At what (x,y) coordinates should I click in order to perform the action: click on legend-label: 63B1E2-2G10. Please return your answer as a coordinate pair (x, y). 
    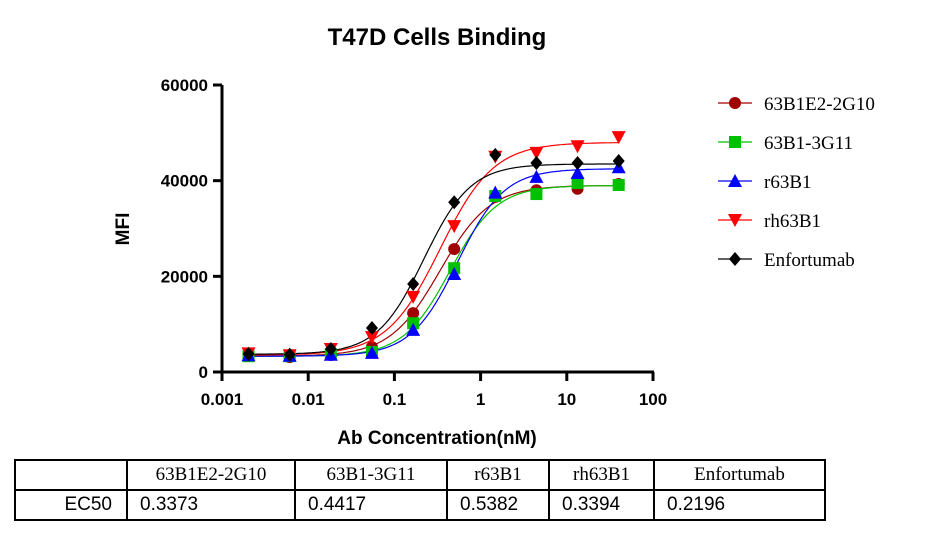
    Looking at the image, I should click on (819, 104).